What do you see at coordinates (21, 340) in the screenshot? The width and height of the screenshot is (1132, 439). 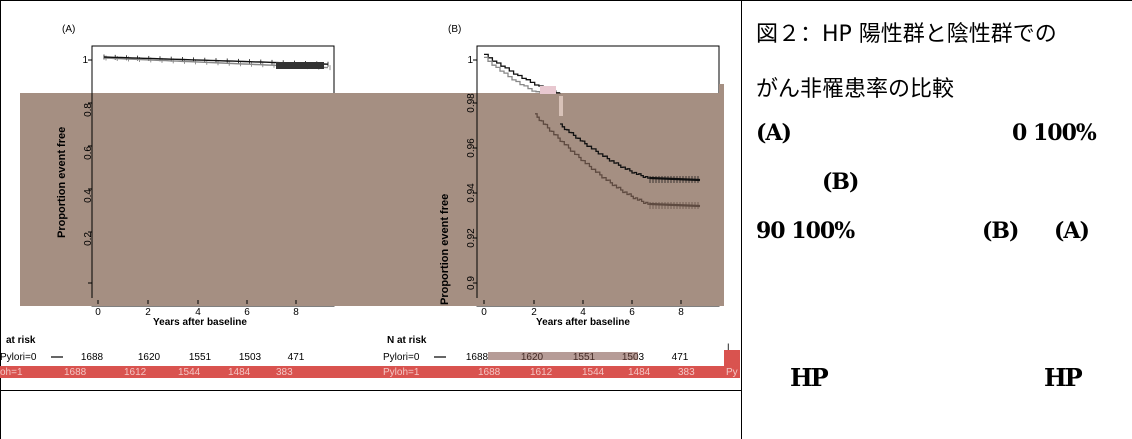 I see `panel-a-risk-header: at risk` at bounding box center [21, 340].